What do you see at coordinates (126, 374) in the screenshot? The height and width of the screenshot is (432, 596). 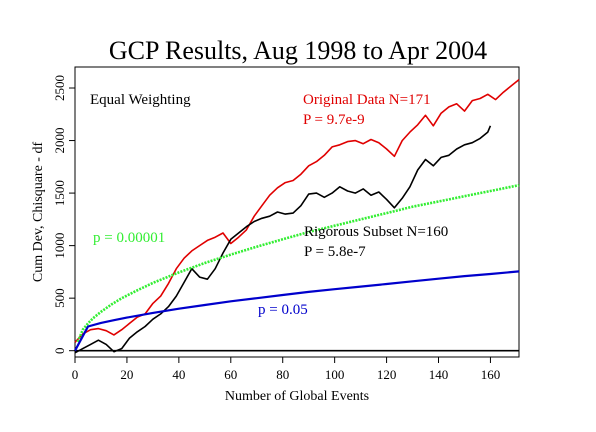 I see `x-tick-label: 20` at bounding box center [126, 374].